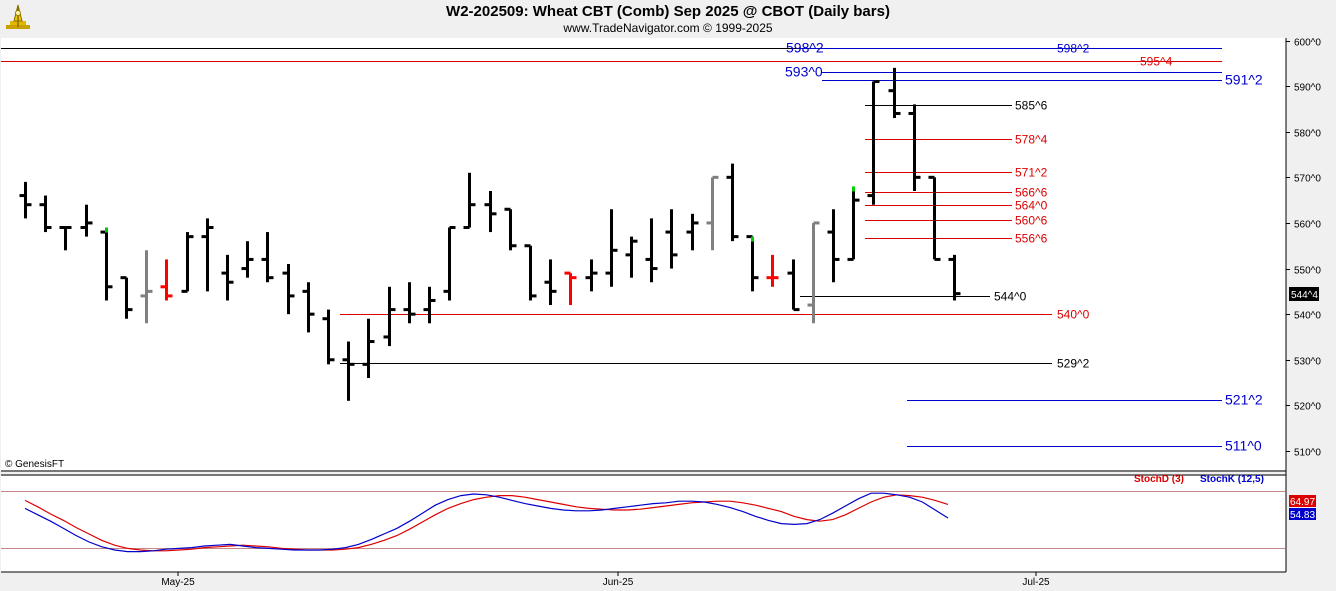 This screenshot has height=591, width=1336. I want to click on level-label: 540^0, so click(1073, 315).